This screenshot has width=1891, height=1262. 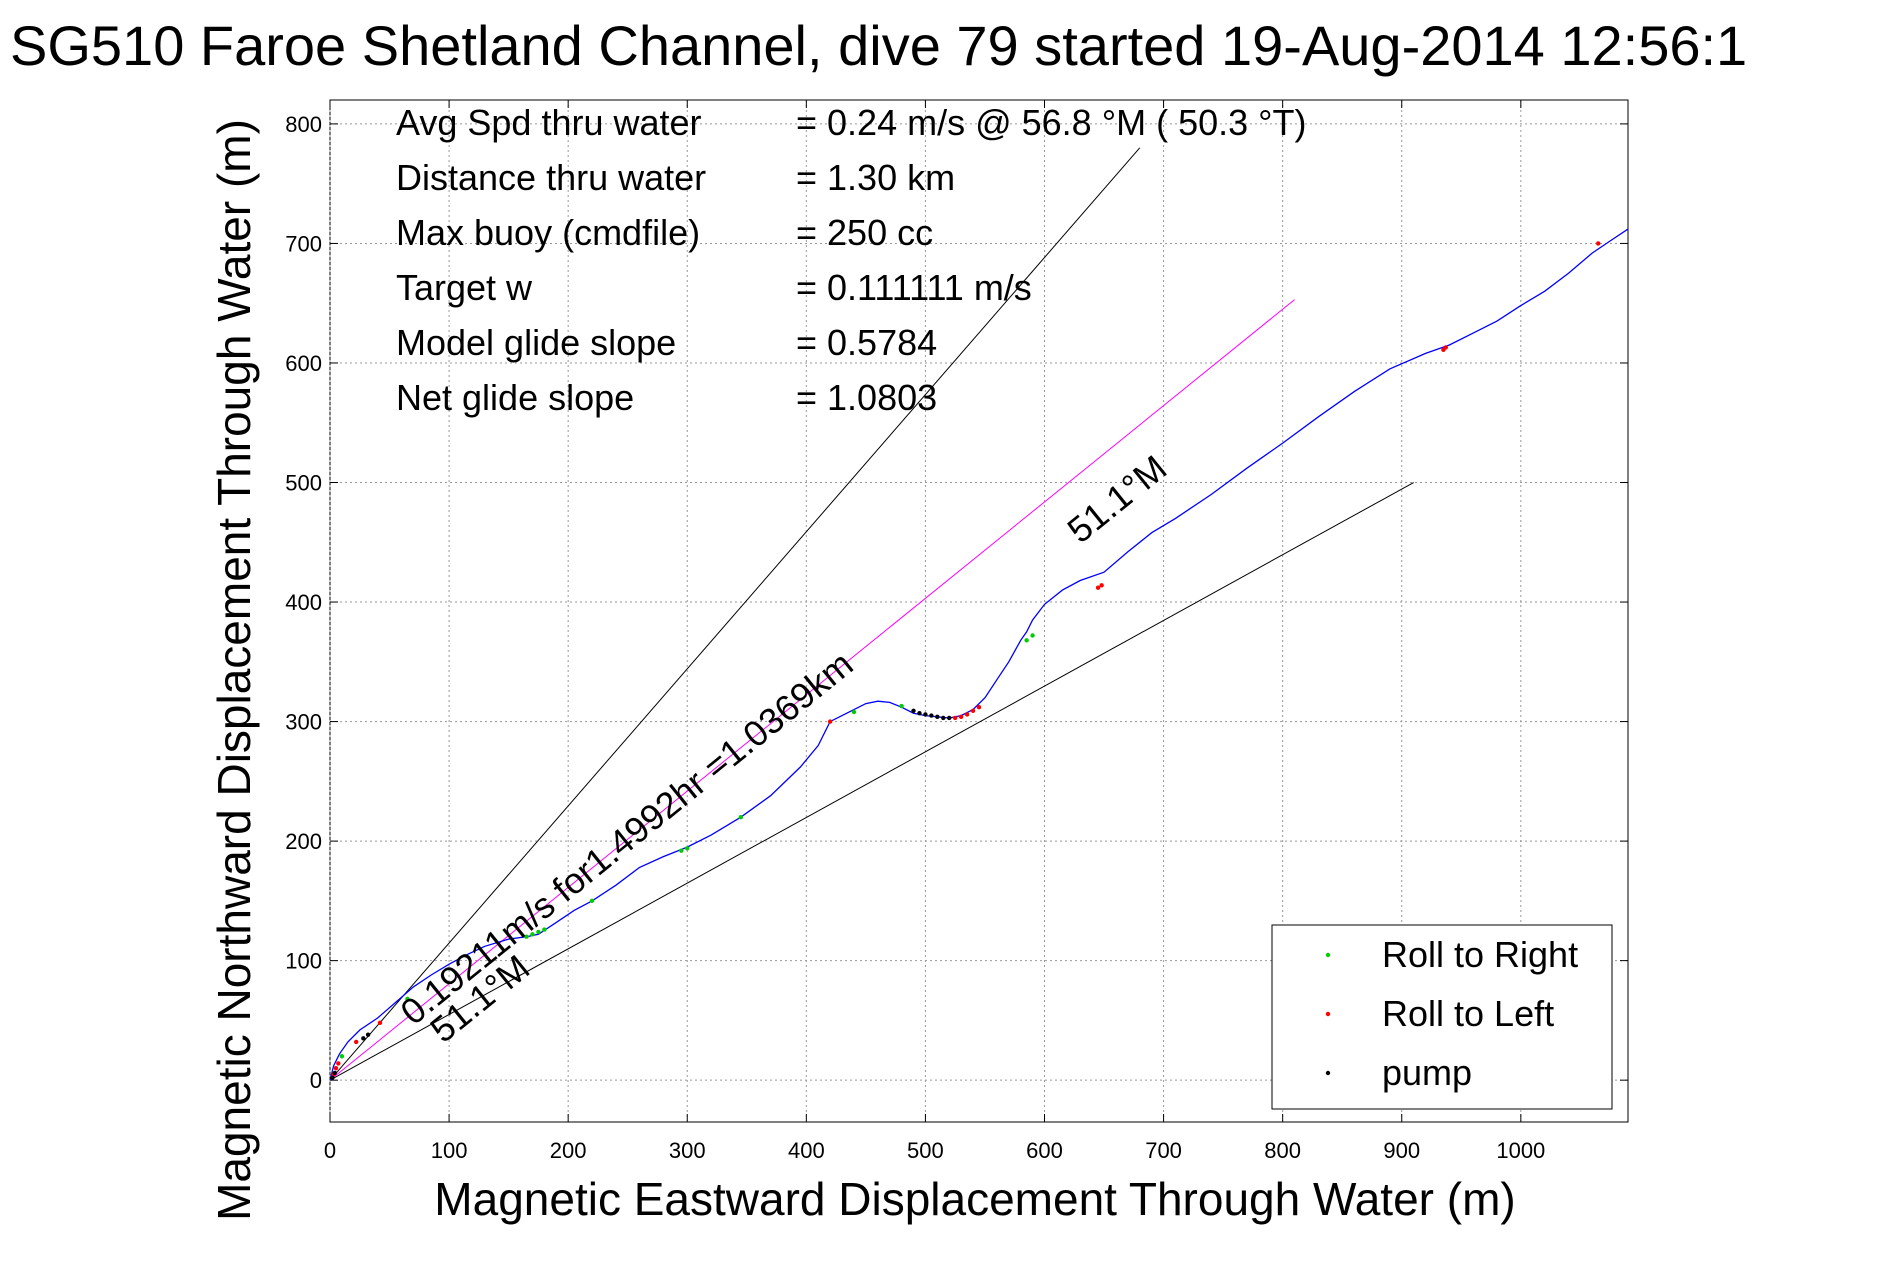 I want to click on legend: Roll to Right Roll to Left pump, so click(x=1442, y=1017).